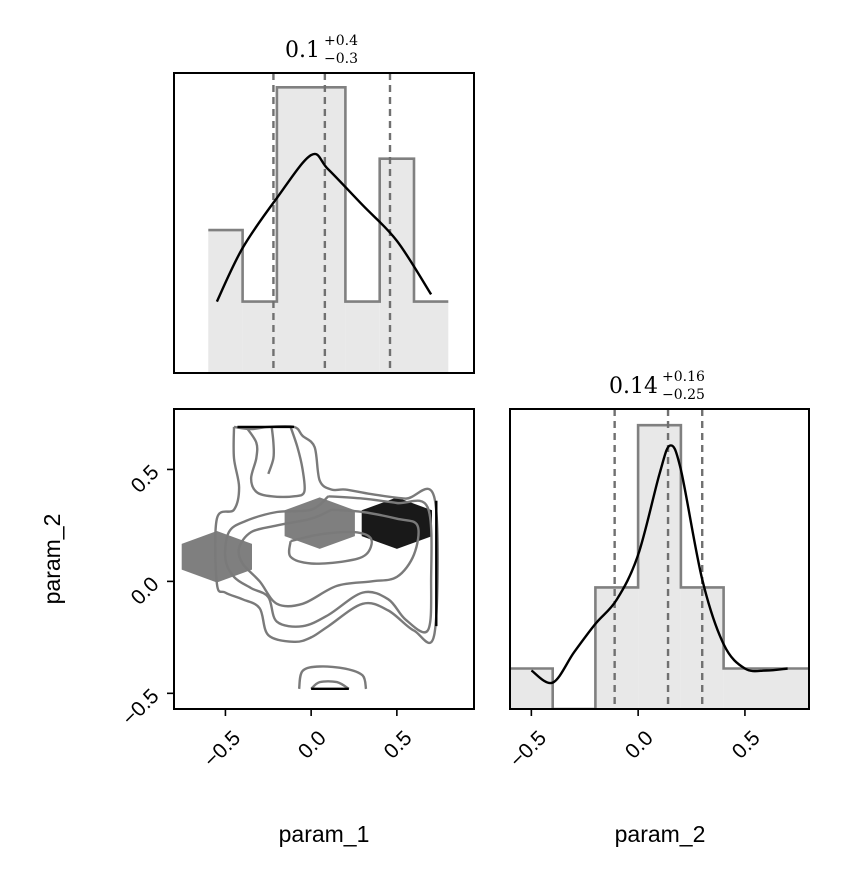 Image resolution: width=842 pixels, height=878 pixels. Describe the element at coordinates (321, 50) in the screenshot. I see `param-1-title: 0.1 +0.4 −0.3` at that location.